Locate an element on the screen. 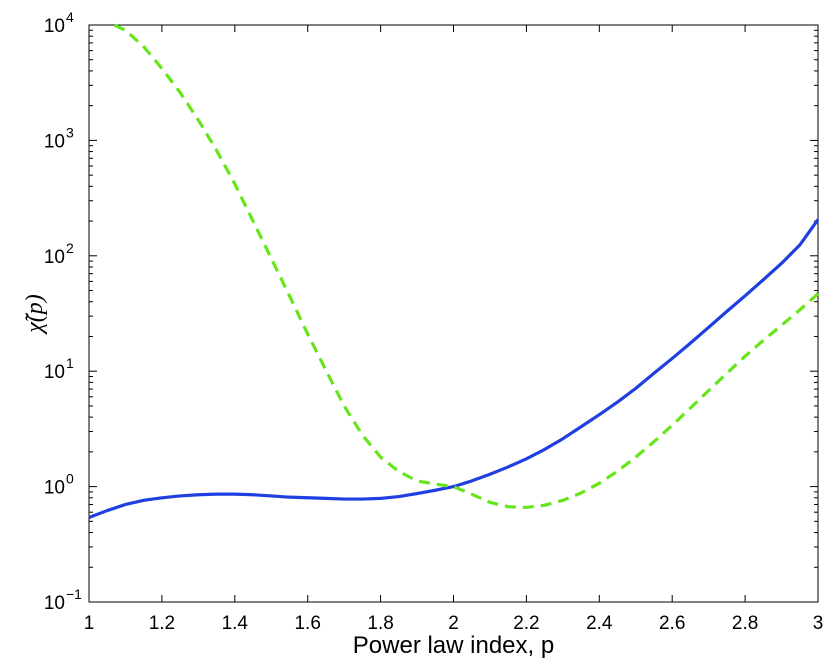 This screenshot has width=830, height=665. y-tick-exponent: 3 is located at coordinates (70, 132).